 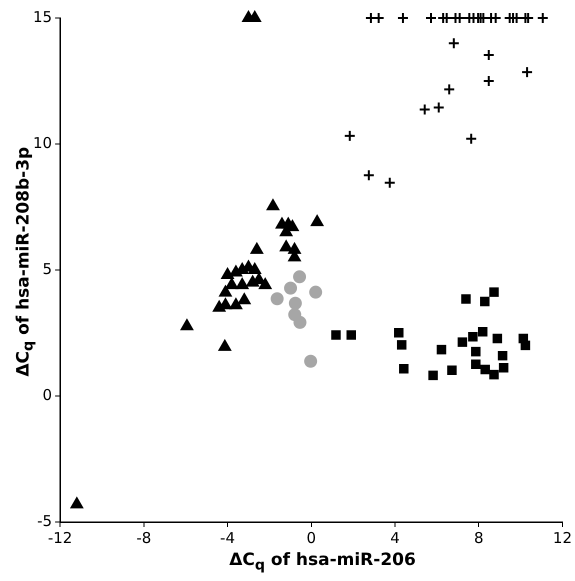 I want to click on x-tick-label: 12, so click(x=562, y=537).